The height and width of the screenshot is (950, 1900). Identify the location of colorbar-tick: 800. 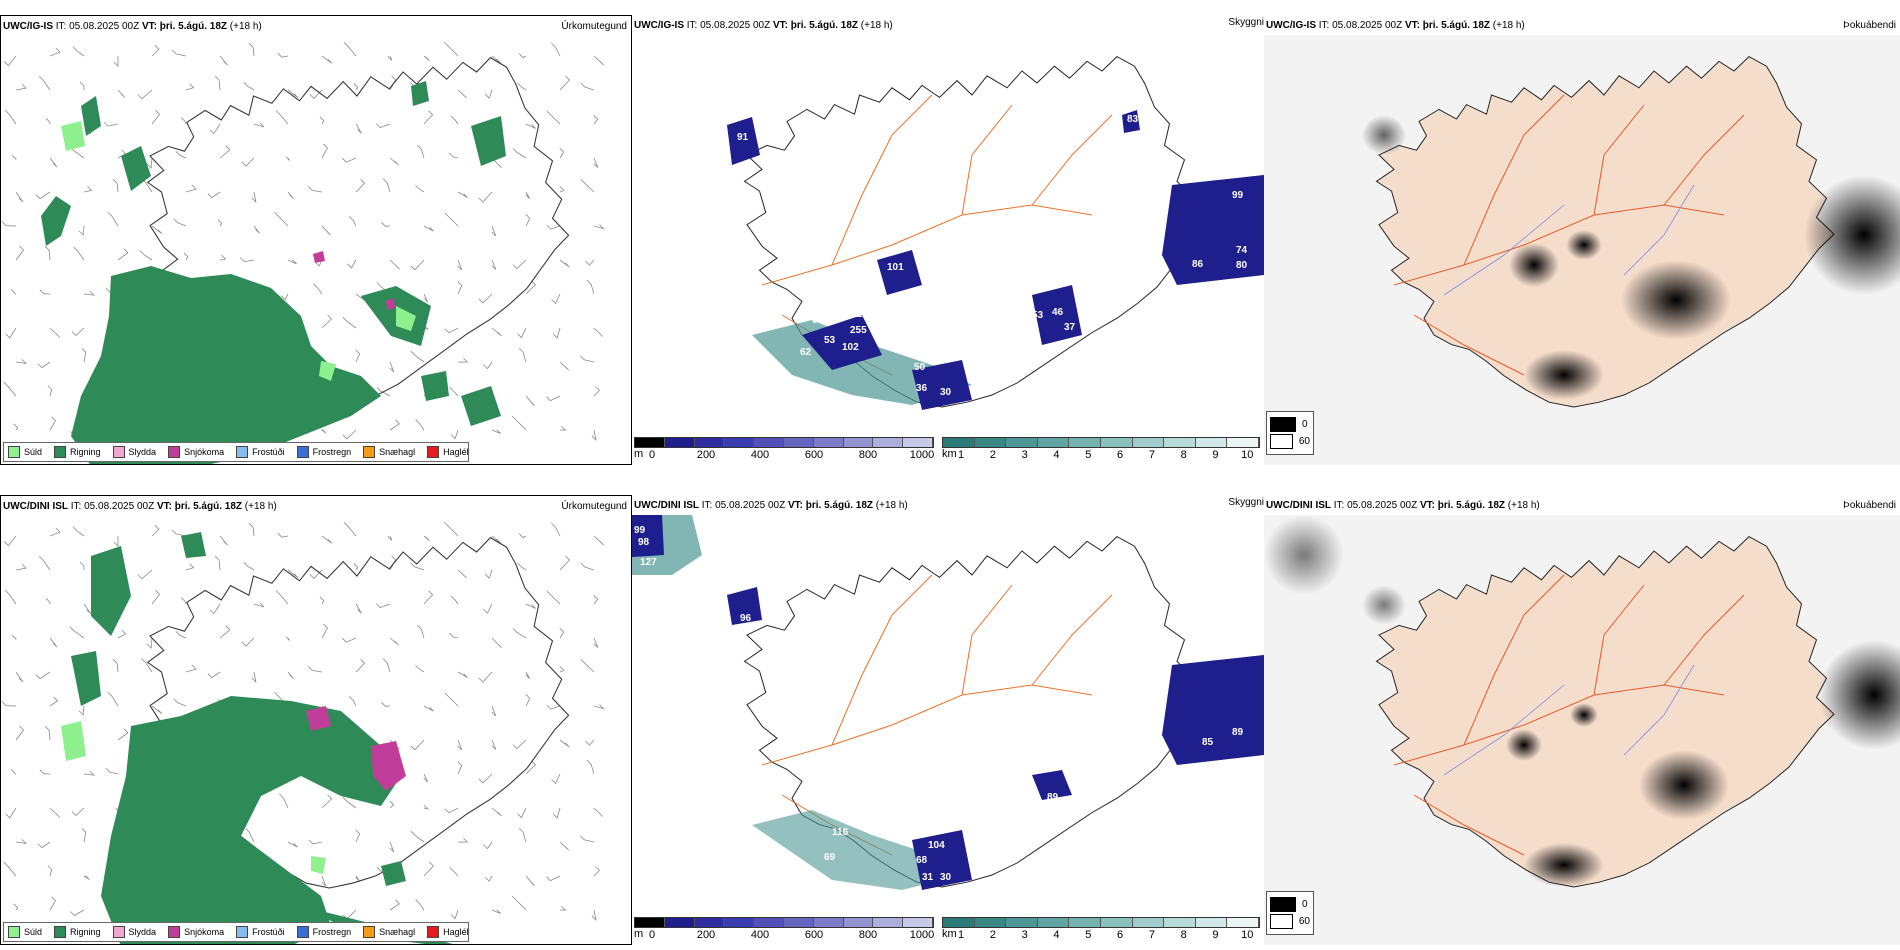
(868, 455).